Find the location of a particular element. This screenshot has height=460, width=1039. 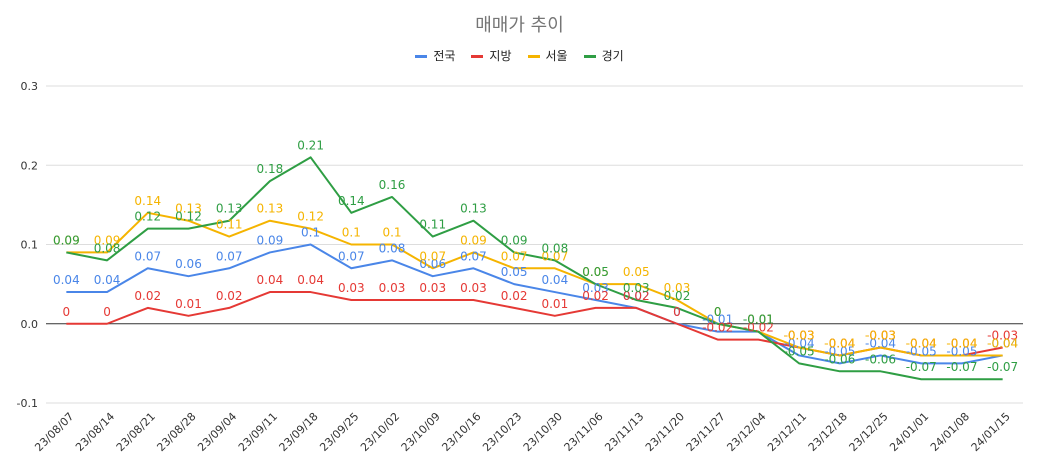

x-tick-label: 23/12/25 is located at coordinates (869, 432).